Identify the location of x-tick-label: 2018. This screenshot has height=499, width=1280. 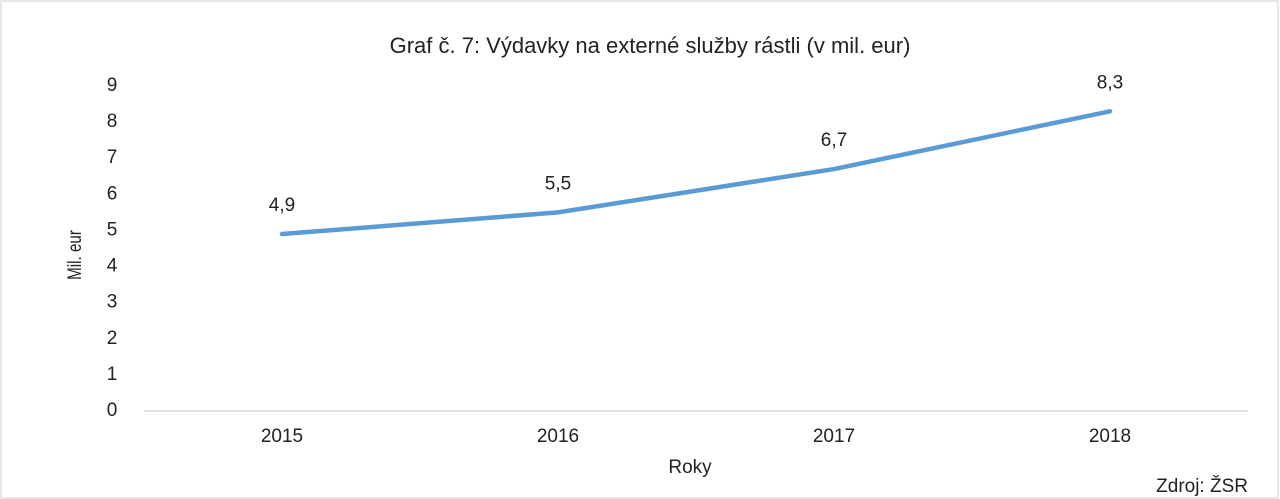
(1110, 436).